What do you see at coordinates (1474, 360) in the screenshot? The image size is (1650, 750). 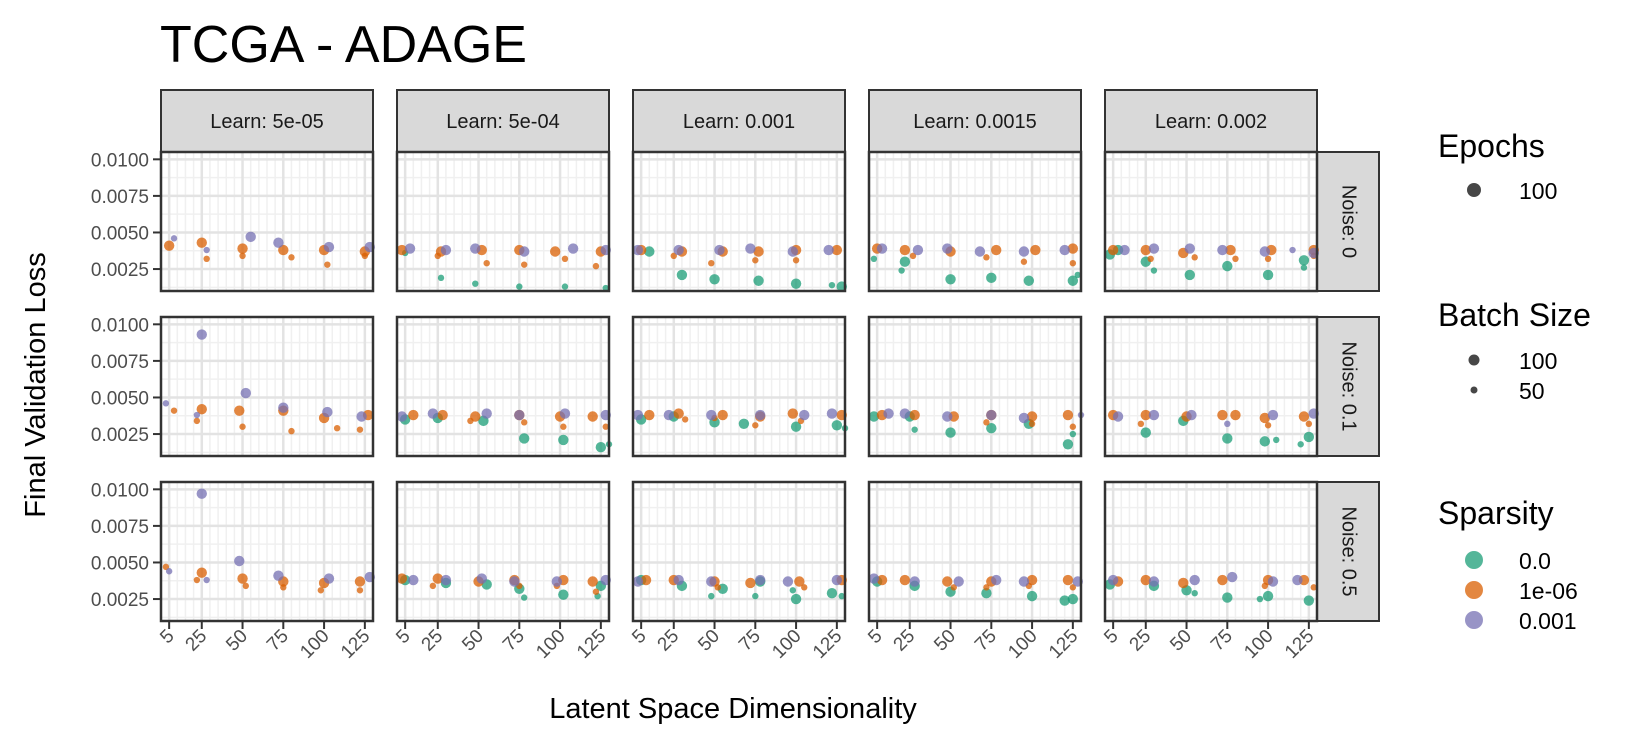 I see `legend-batch-100-swatch` at bounding box center [1474, 360].